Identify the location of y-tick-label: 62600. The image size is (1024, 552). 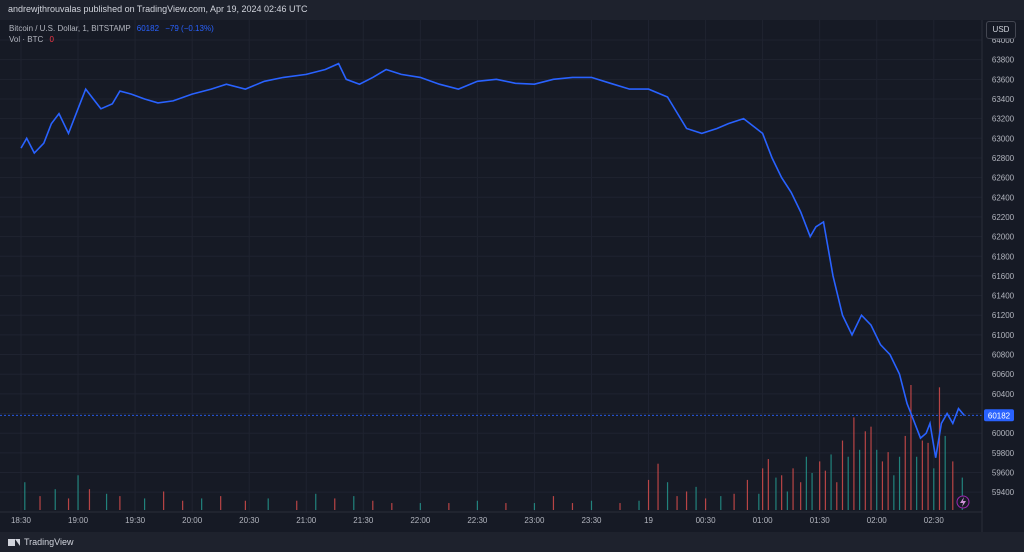
(1003, 178).